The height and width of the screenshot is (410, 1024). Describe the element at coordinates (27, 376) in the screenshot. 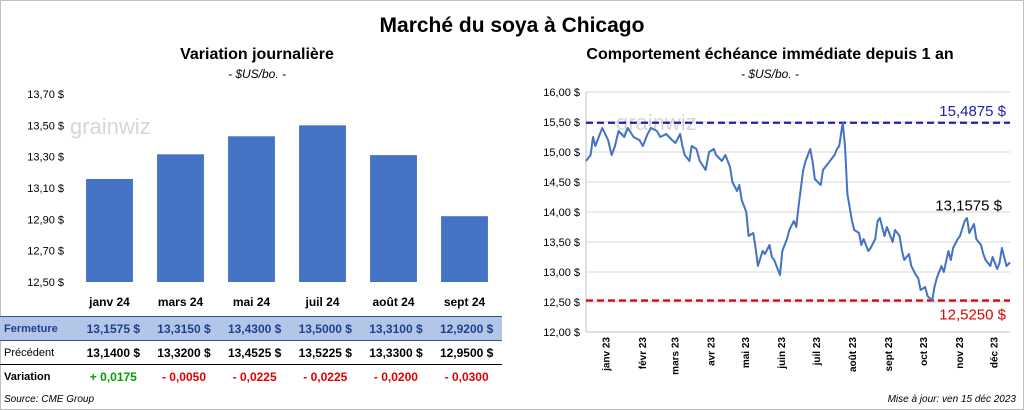

I see `row-label: Variation` at that location.